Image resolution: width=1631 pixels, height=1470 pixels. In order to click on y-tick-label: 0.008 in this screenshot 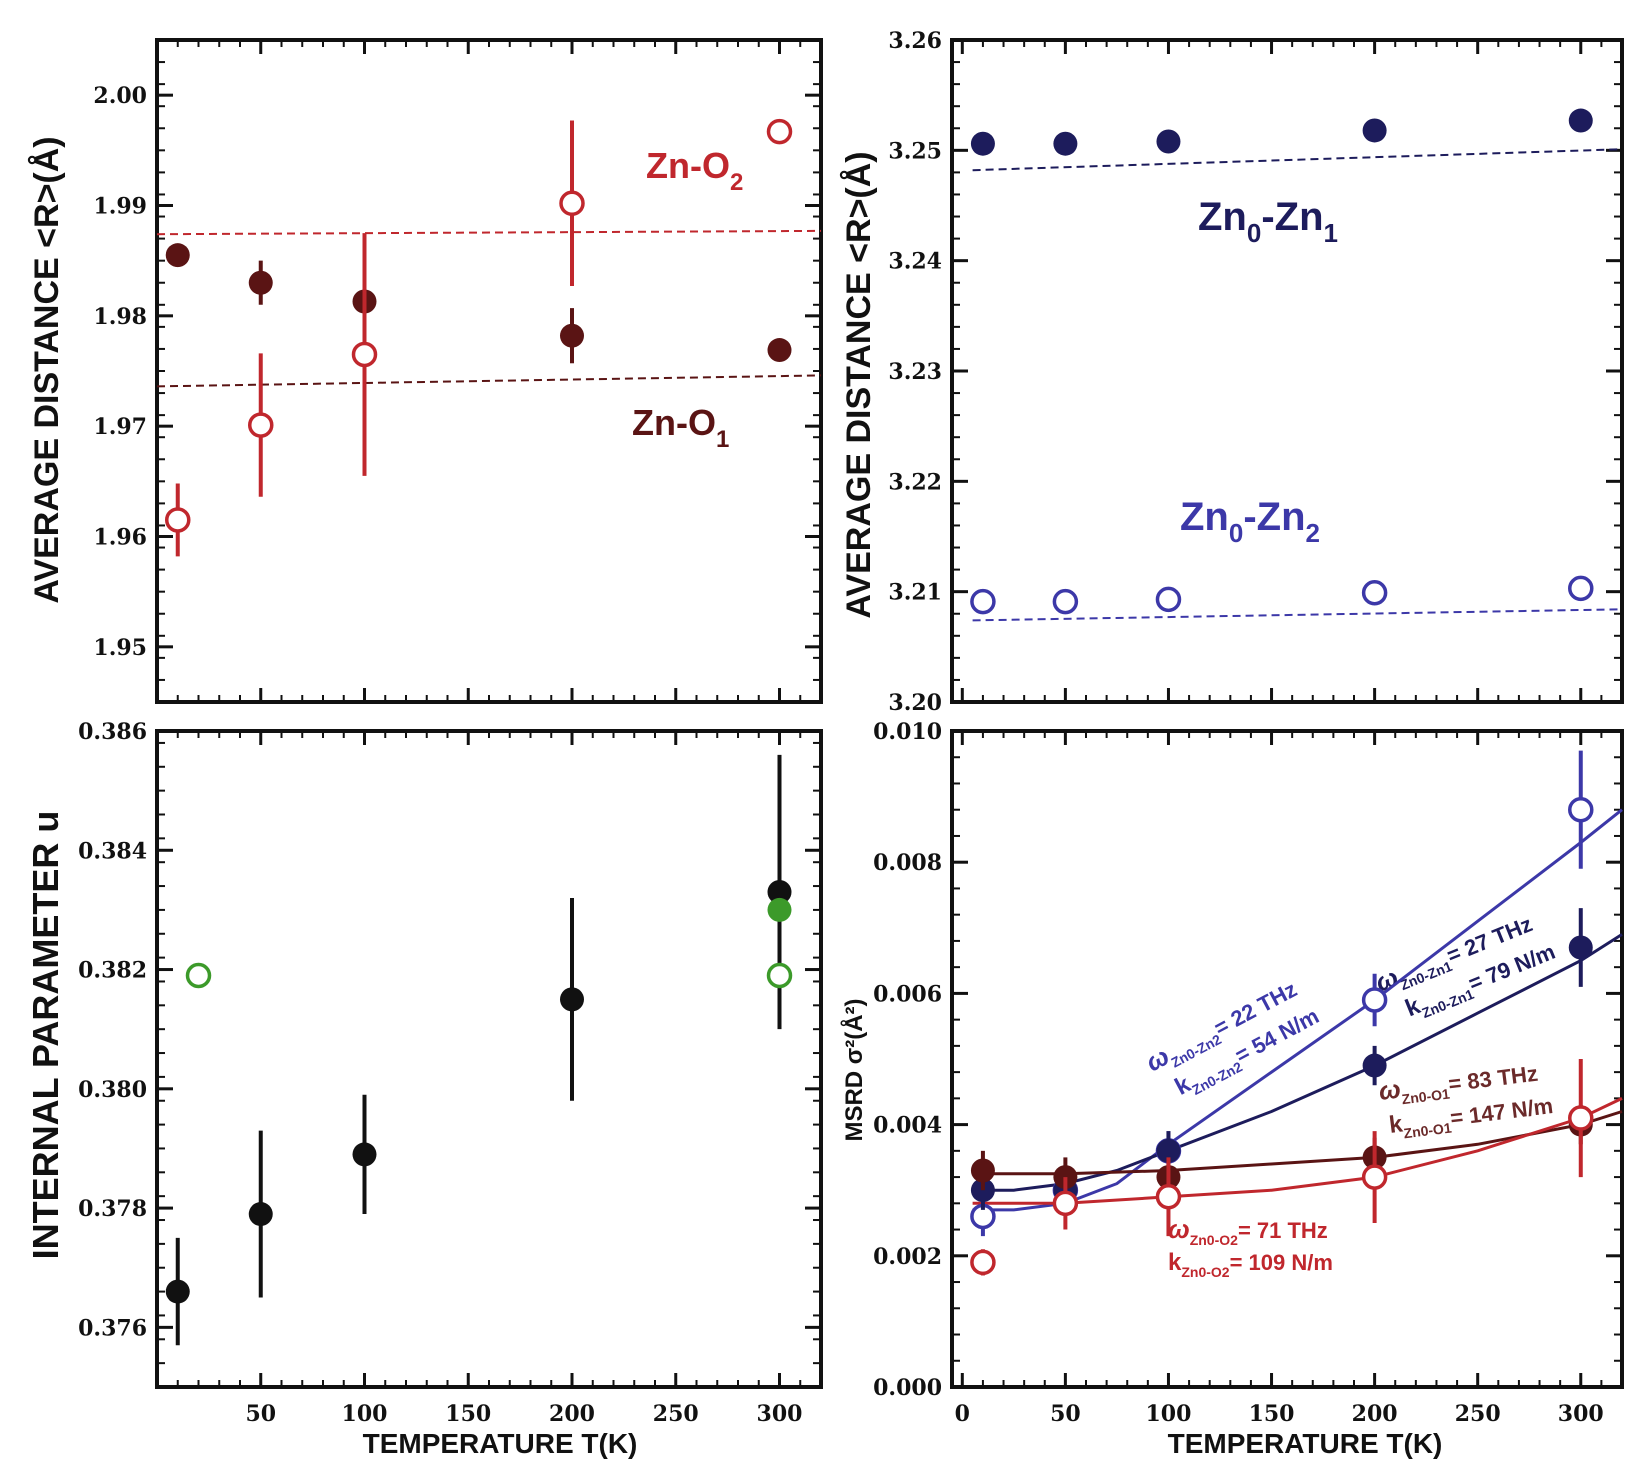, I will do `click(907, 863)`.